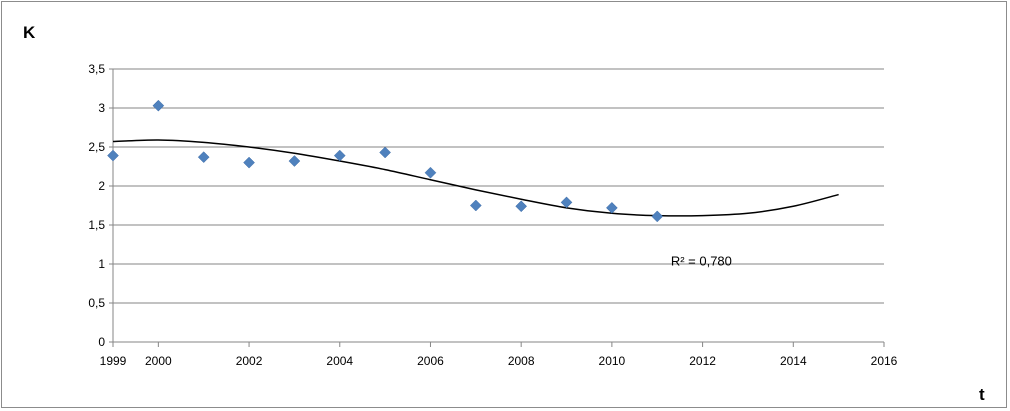 The width and height of the screenshot is (1010, 411). What do you see at coordinates (101, 108) in the screenshot?
I see `y-tick-label: 3` at bounding box center [101, 108].